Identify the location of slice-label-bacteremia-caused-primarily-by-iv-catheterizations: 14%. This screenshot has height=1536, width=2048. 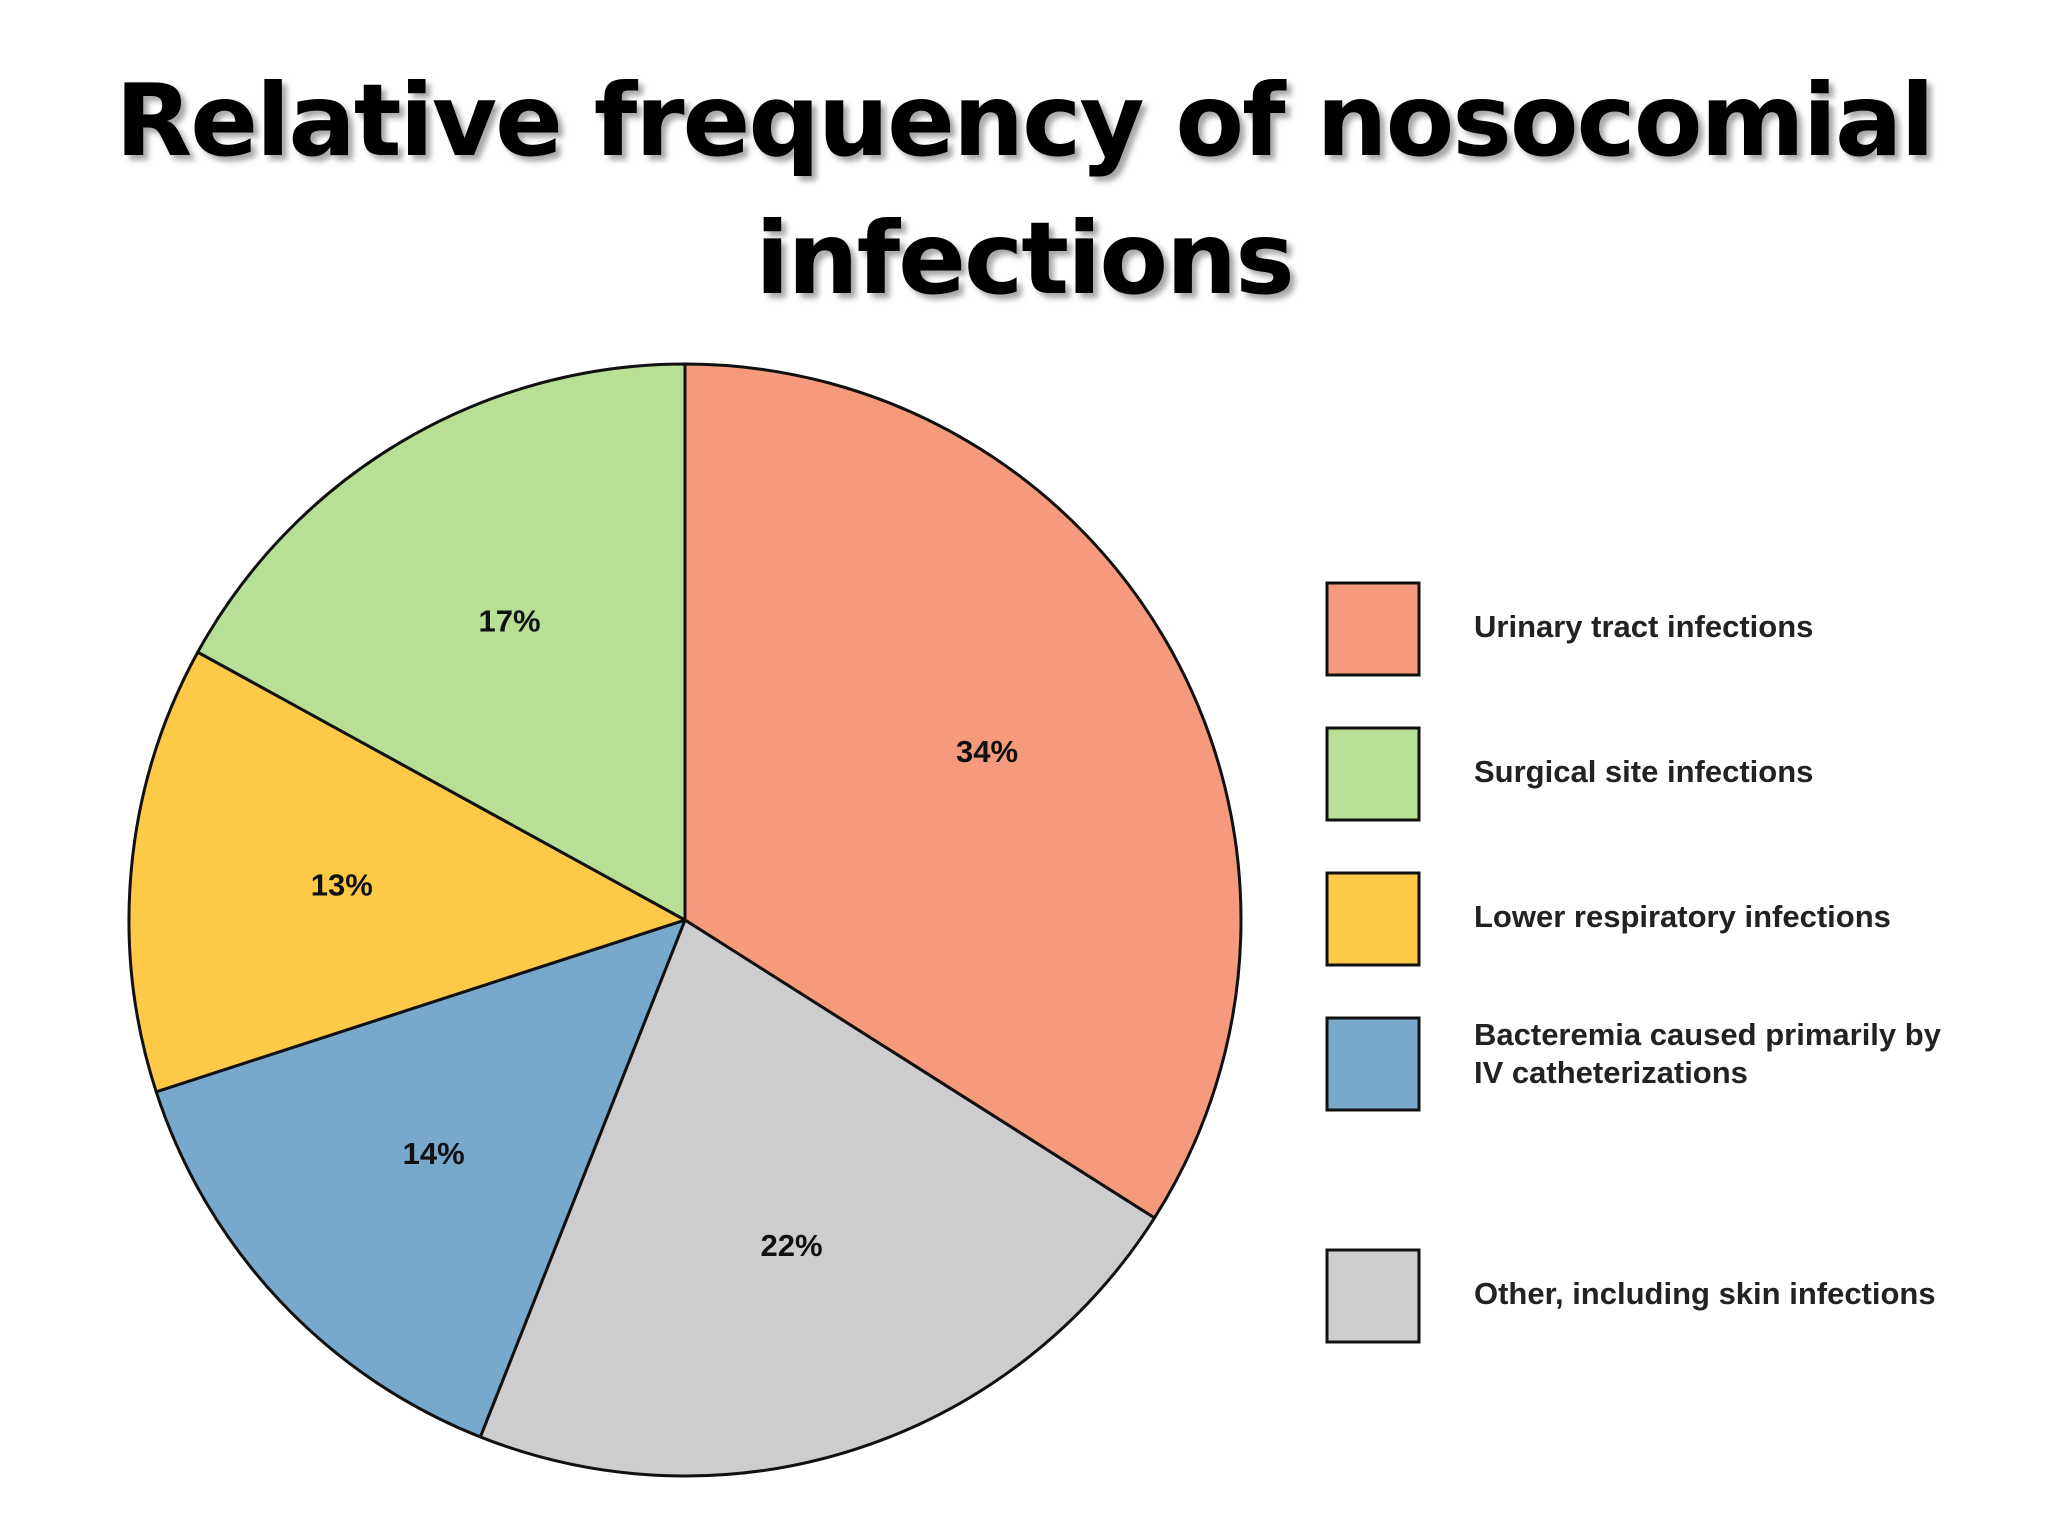
(434, 1153).